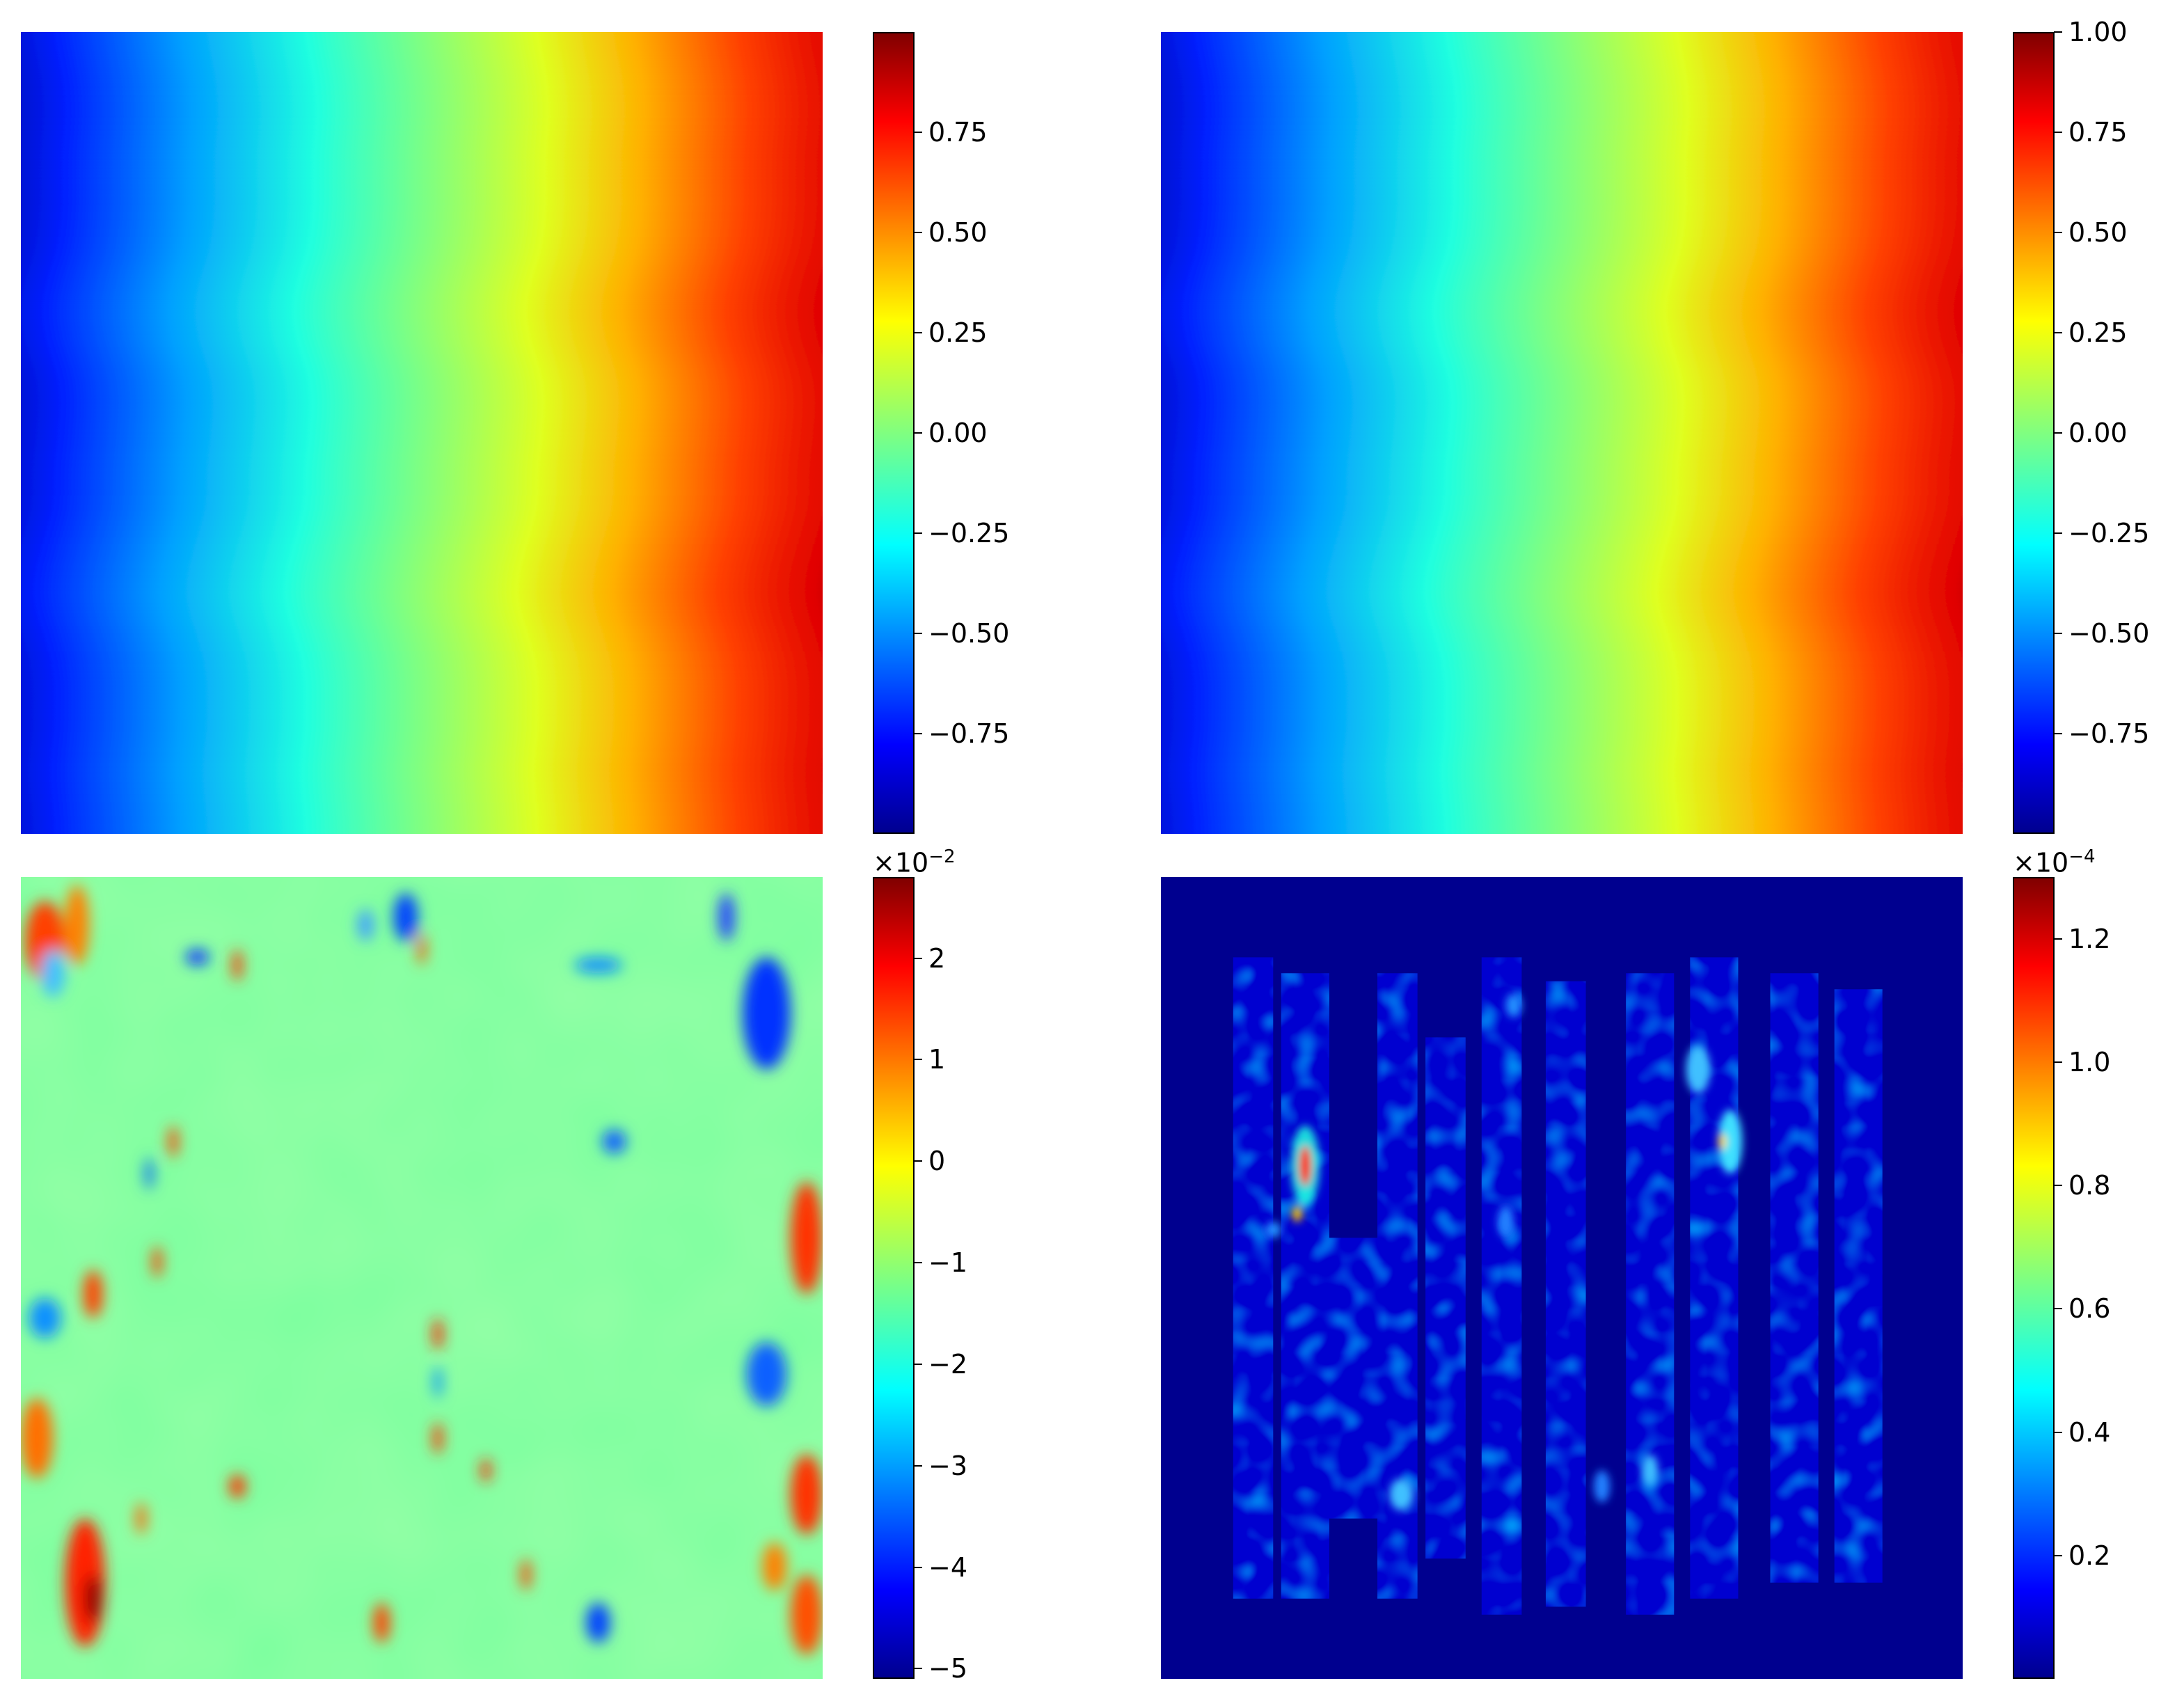  Describe the element at coordinates (2089, 1185) in the screenshot. I see `colorbar-tick-label: 0.8` at that location.